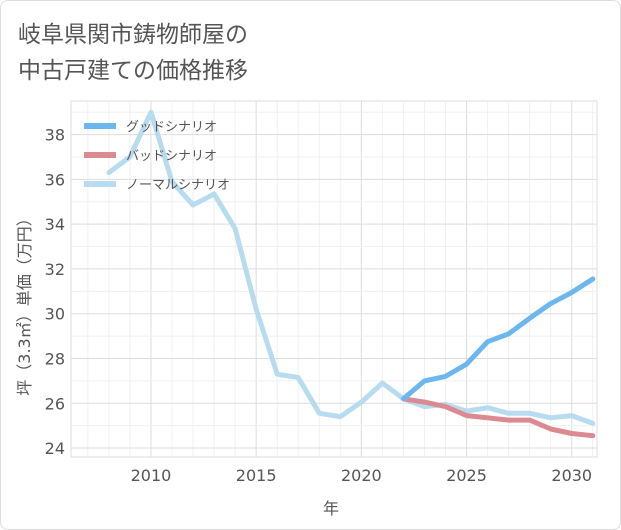 This screenshot has height=530, width=621. I want to click on y-tick-label: 28, so click(55, 358).